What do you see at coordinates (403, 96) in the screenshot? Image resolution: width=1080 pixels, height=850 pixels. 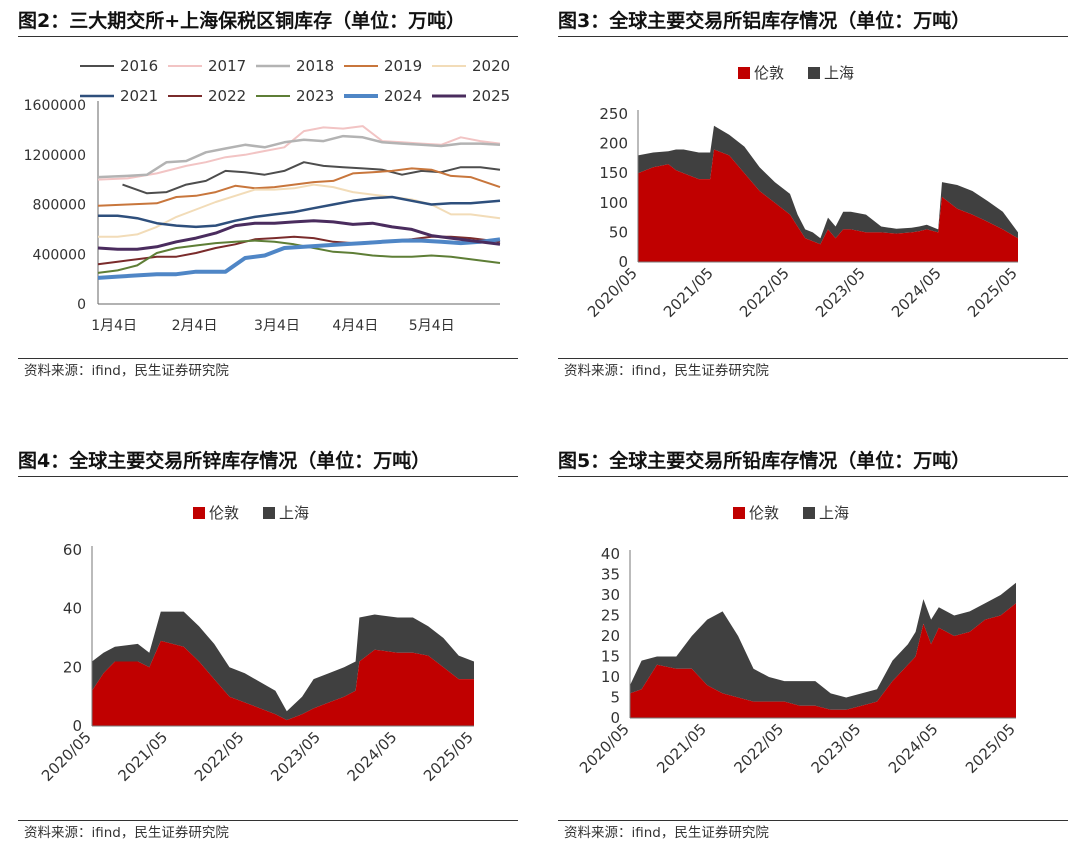 I see `legend-label: 2024` at bounding box center [403, 96].